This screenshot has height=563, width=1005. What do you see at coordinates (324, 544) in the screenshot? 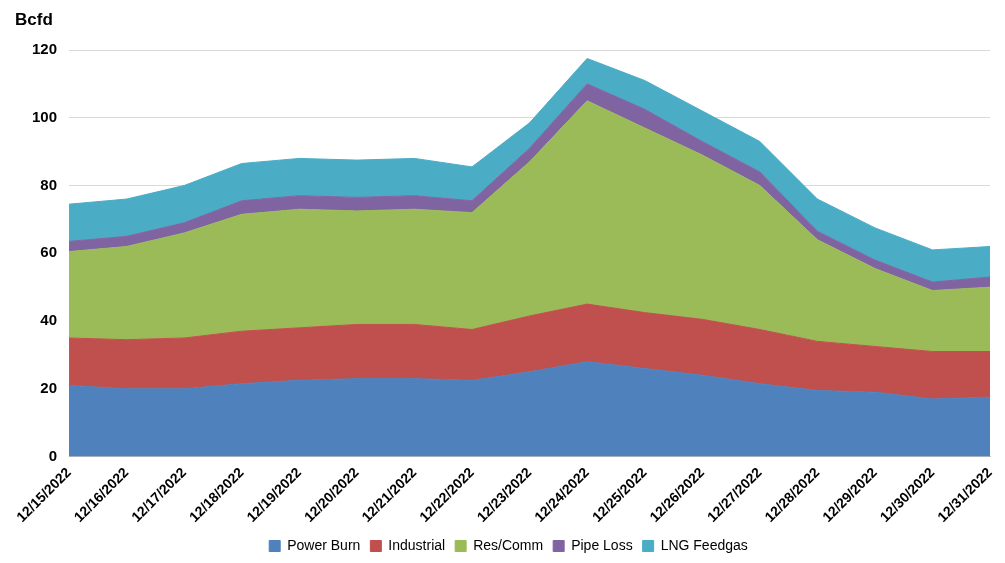
I see `legend-label: Power Burn` at bounding box center [324, 544].